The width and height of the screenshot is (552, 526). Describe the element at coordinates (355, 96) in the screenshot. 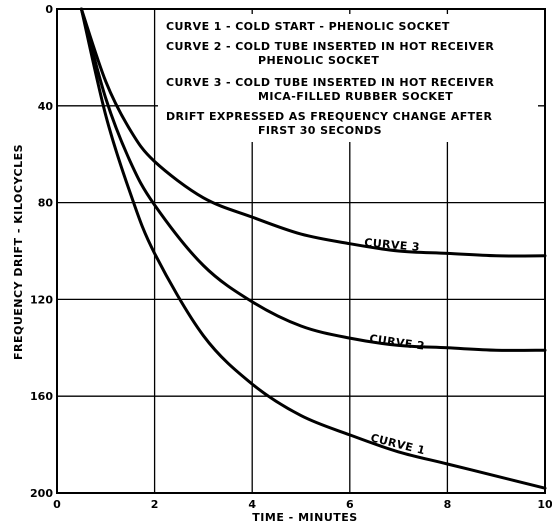

I see `legend-line-5: MICA-FILLED RUBBER SOCKET` at that location.